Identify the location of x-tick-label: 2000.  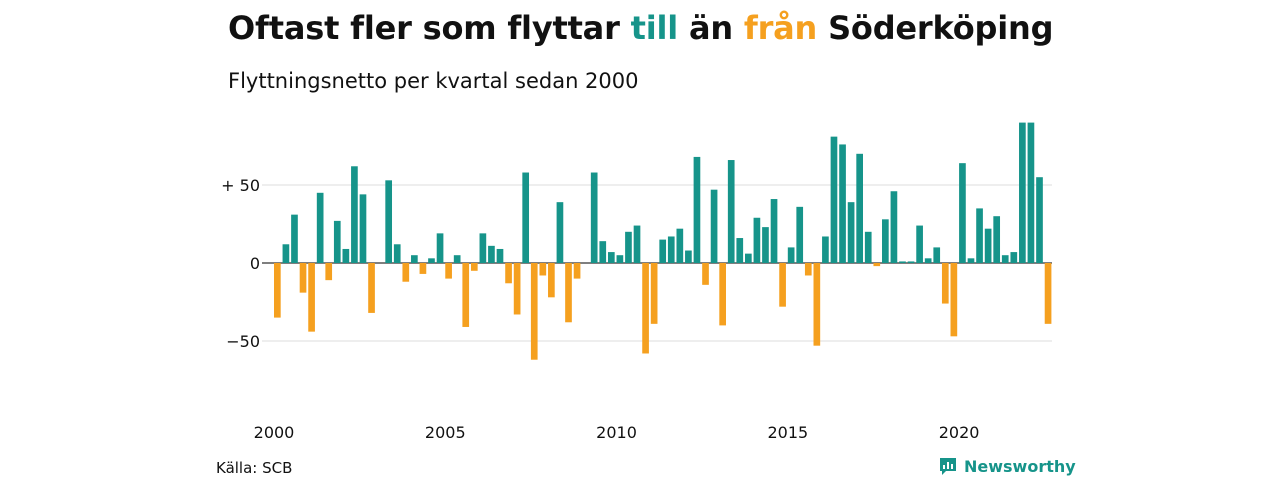
(274, 432).